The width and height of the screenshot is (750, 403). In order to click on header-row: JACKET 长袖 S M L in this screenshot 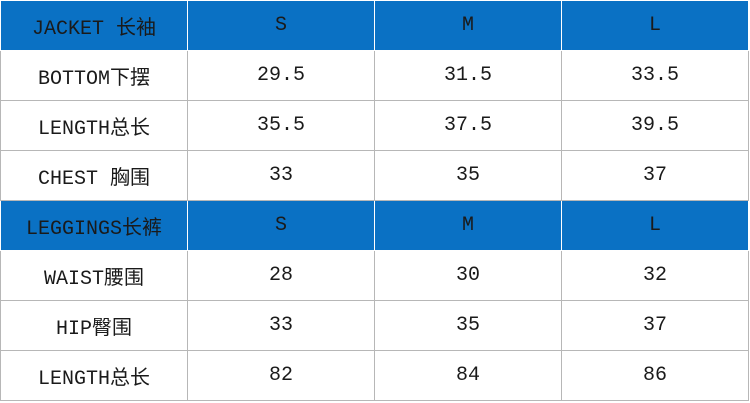, I will do `click(374, 25)`.